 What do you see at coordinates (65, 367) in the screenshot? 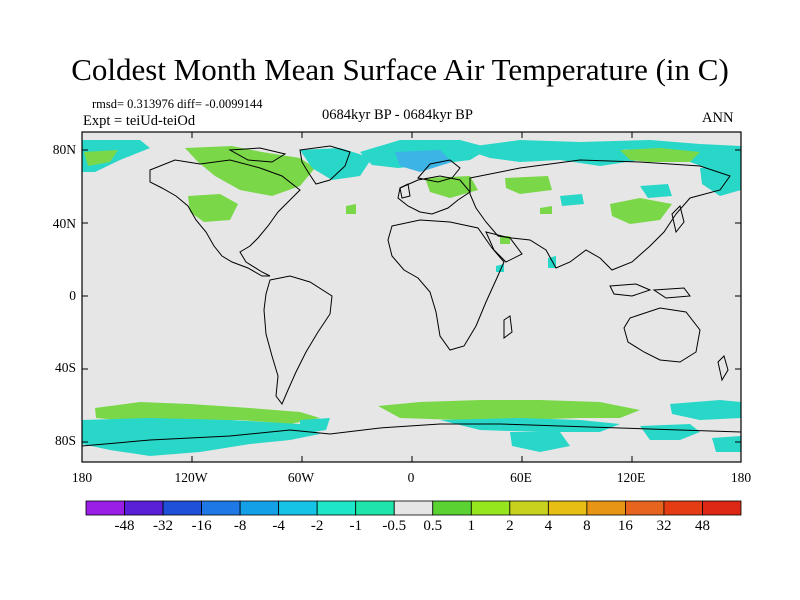
I see `lat-tick-label: 40S` at bounding box center [65, 367].